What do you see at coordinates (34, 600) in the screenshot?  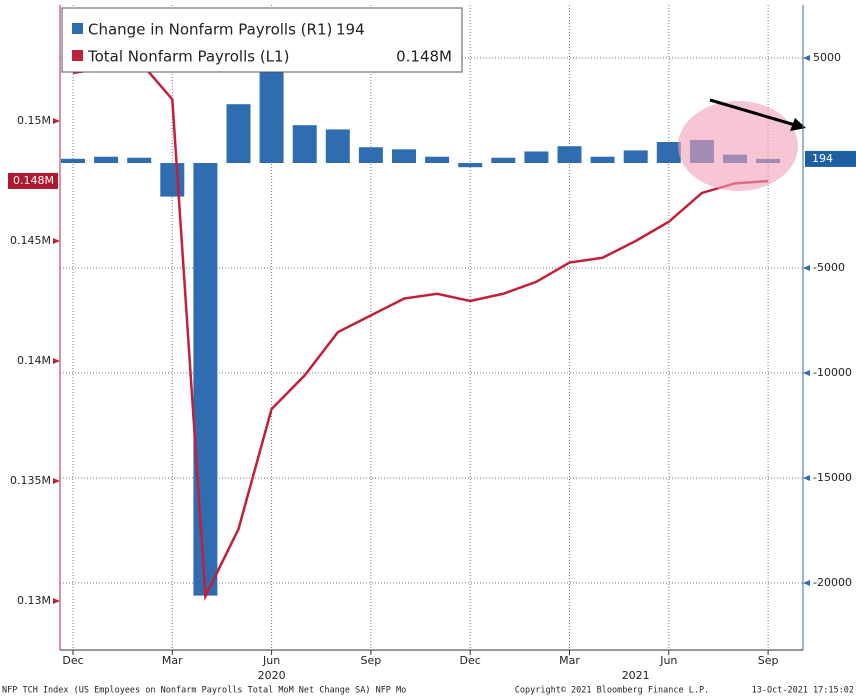 I see `y-tick-label: 0.13M` at bounding box center [34, 600].